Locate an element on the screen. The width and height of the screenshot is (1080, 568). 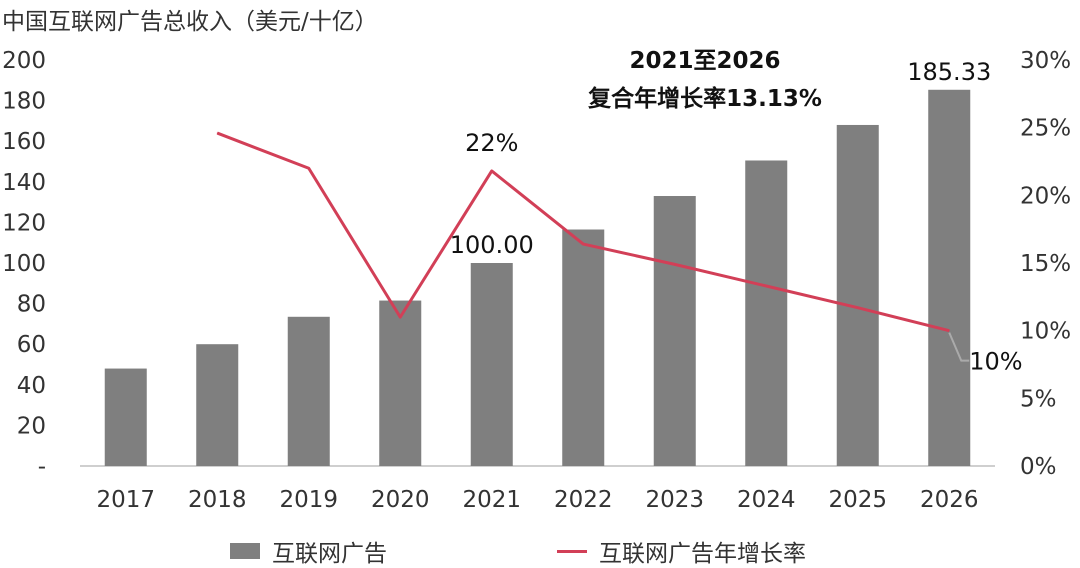
bar-2026 is located at coordinates (949, 278).